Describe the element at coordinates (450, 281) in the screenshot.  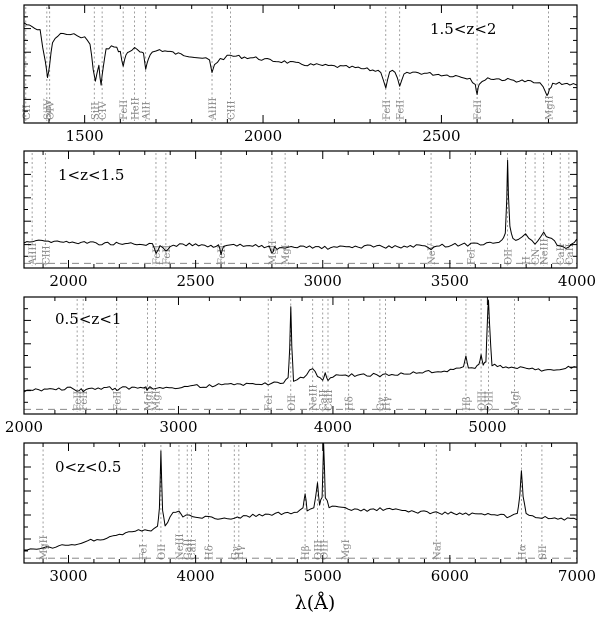
I see `x-tick-label: 3500` at that location.